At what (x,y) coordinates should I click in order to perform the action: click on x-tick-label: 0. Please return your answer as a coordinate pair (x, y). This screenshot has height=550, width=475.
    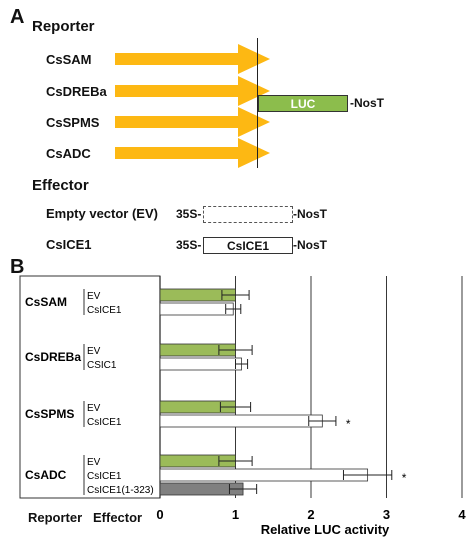
    Looking at the image, I should click on (159, 514).